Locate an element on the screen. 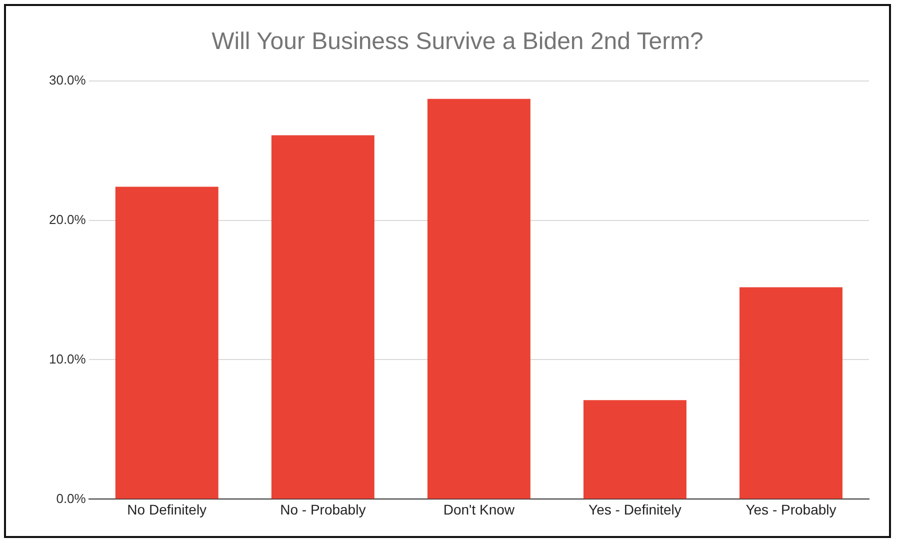  x-tick-label: No - Probably is located at coordinates (323, 509).